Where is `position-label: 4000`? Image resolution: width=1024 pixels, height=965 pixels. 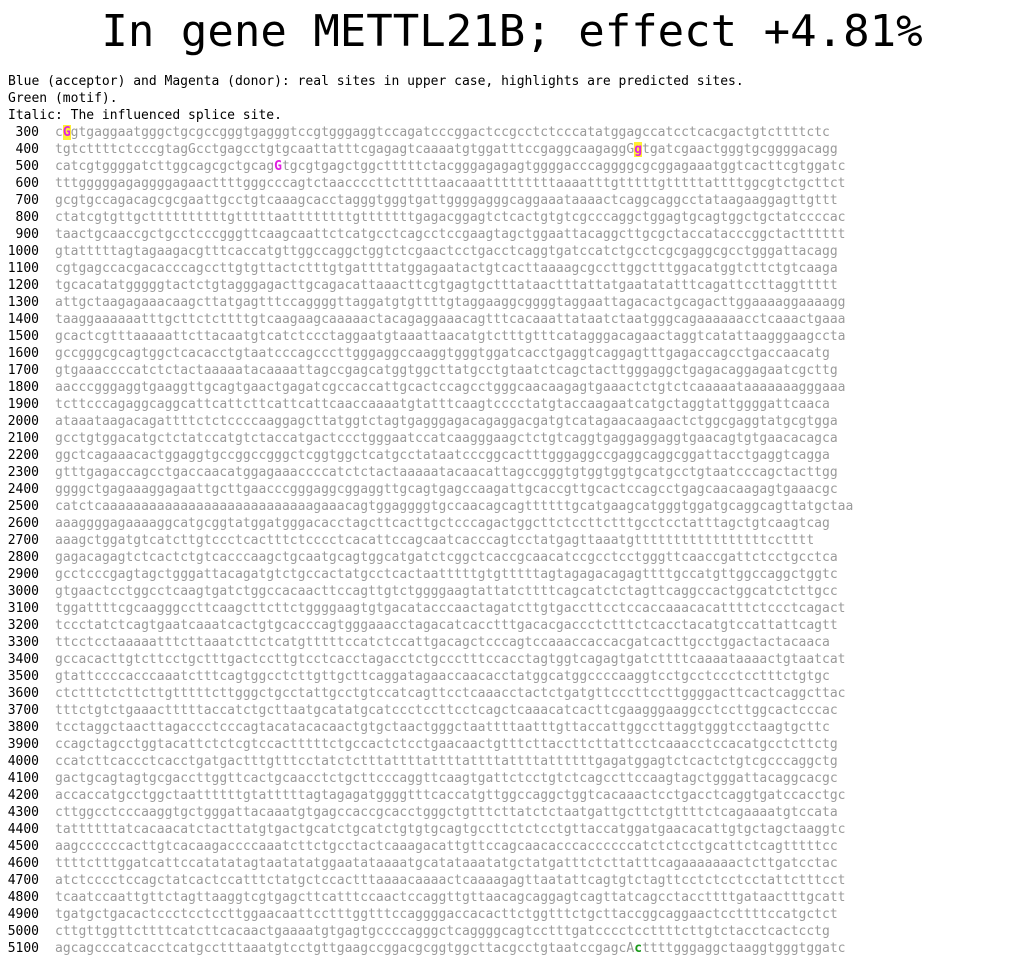
position-label: 4000 is located at coordinates (23, 761).